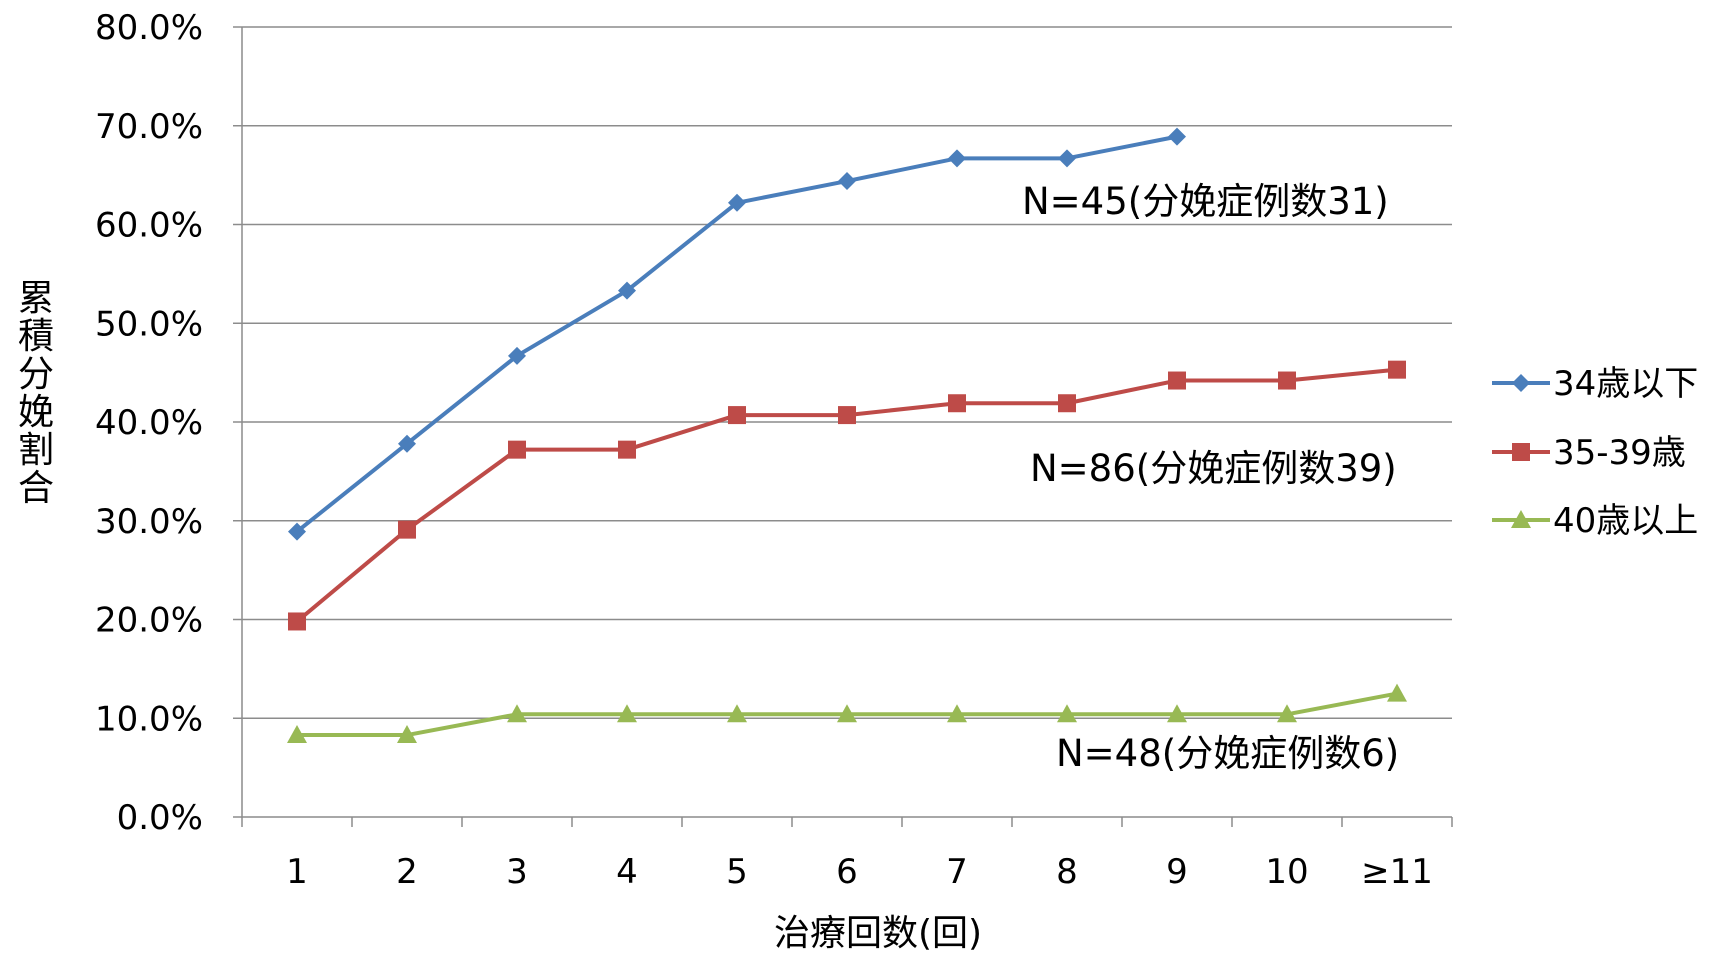  I want to click on x-axis-ticks: 1 2 3 4 5 6 7 8 9 10 ≥11, so click(859, 872).